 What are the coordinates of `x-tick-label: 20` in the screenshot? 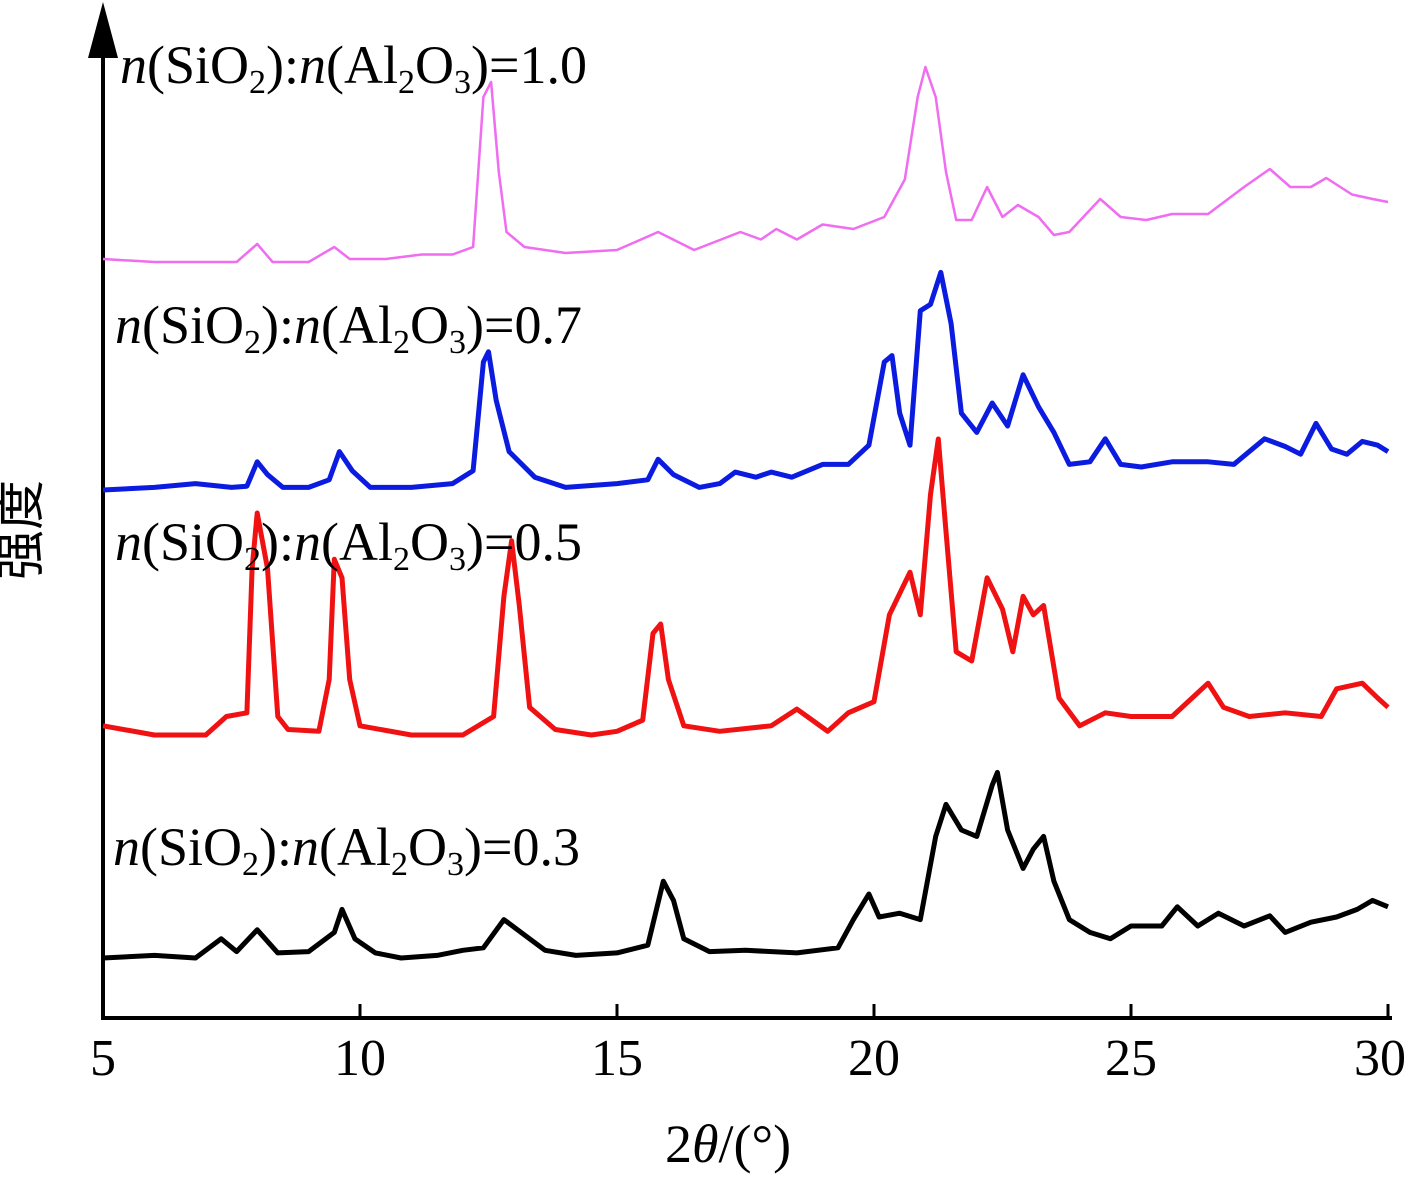 It's located at (874, 1058).